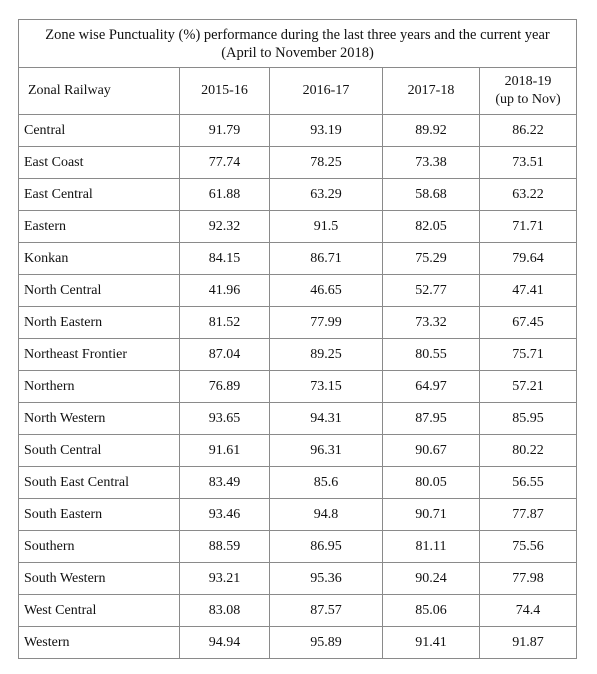 This screenshot has height=674, width=597. Describe the element at coordinates (224, 546) in the screenshot. I see `value-2015-16: 88.59` at that location.